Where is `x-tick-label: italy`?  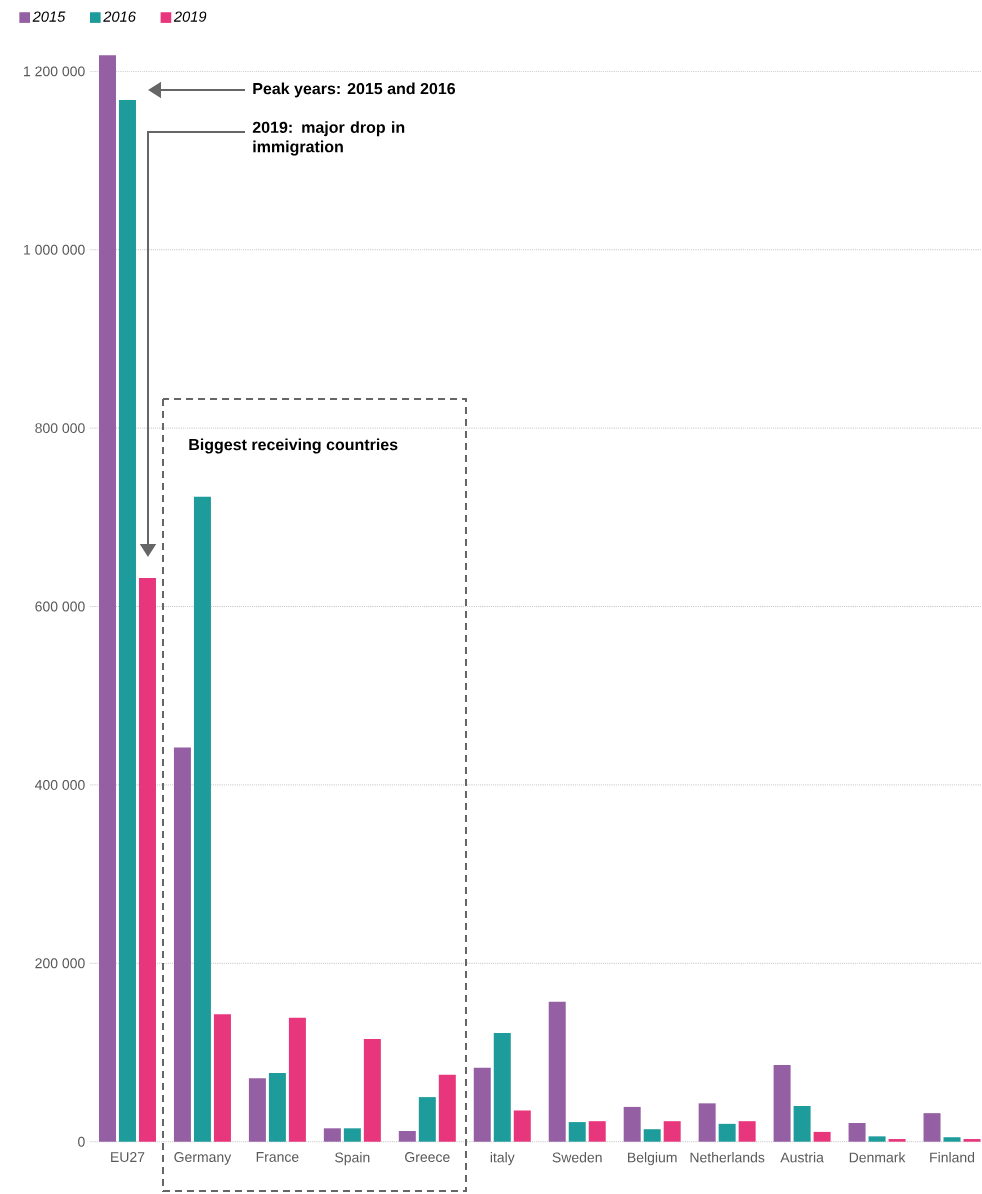 x-tick-label: italy is located at coordinates (502, 1159).